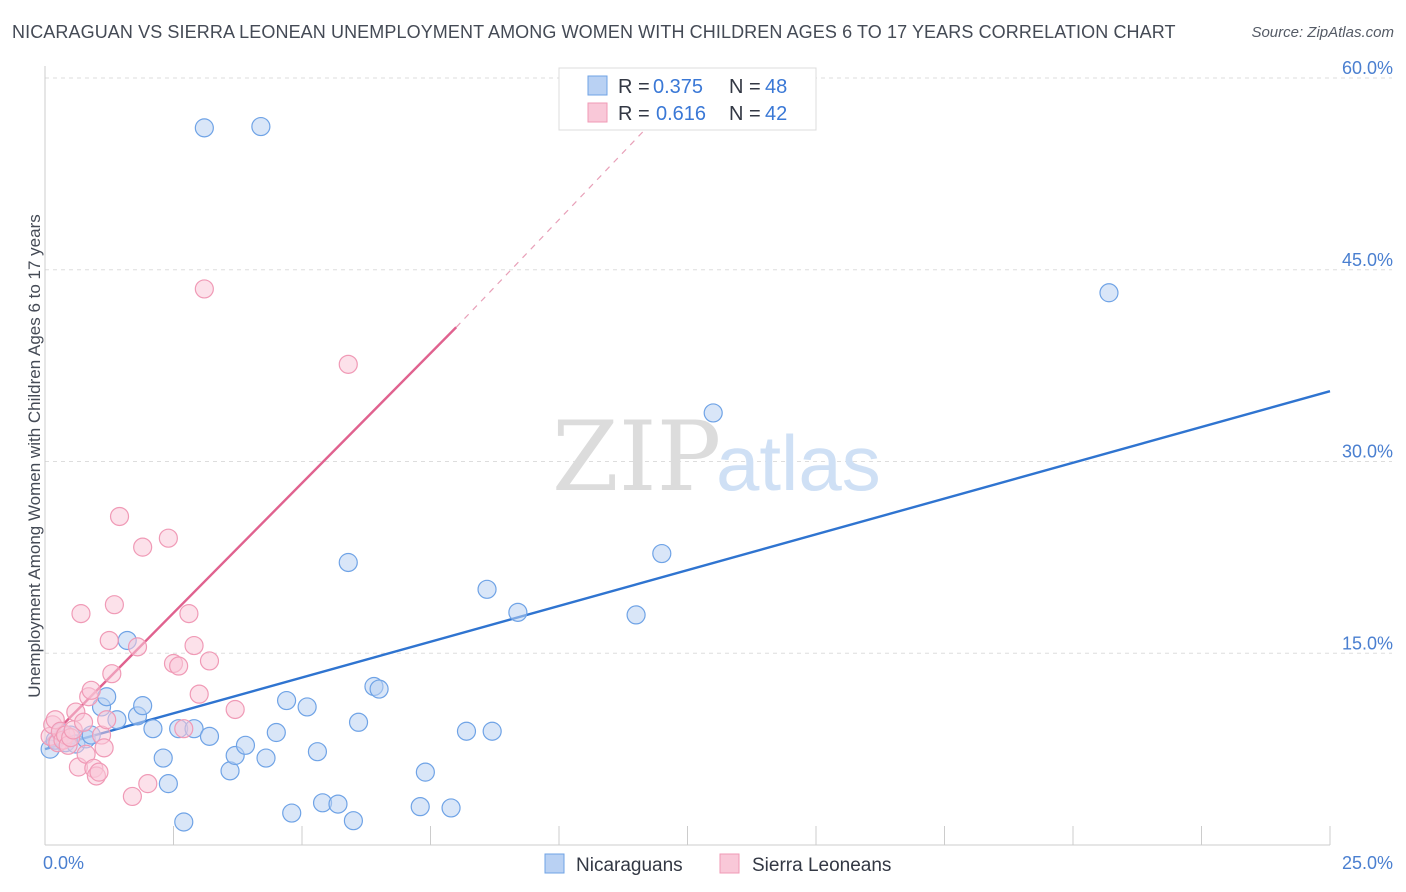  I want to click on sierra-leoneans-trend-extension, so click(553, 225).